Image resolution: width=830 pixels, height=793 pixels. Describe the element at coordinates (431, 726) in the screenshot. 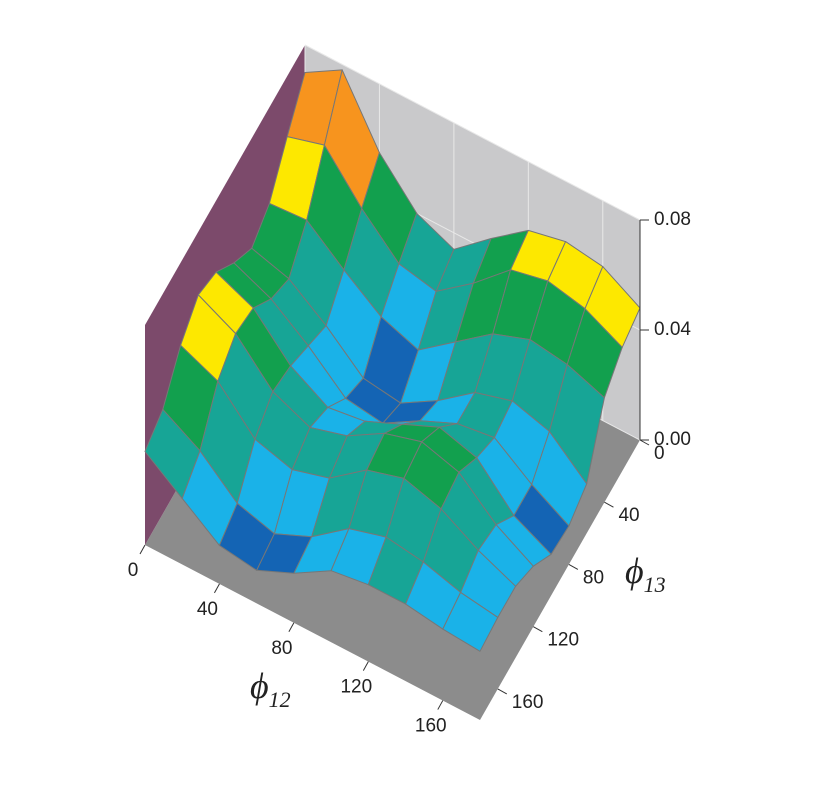

I see `x-tick-label: 160` at that location.